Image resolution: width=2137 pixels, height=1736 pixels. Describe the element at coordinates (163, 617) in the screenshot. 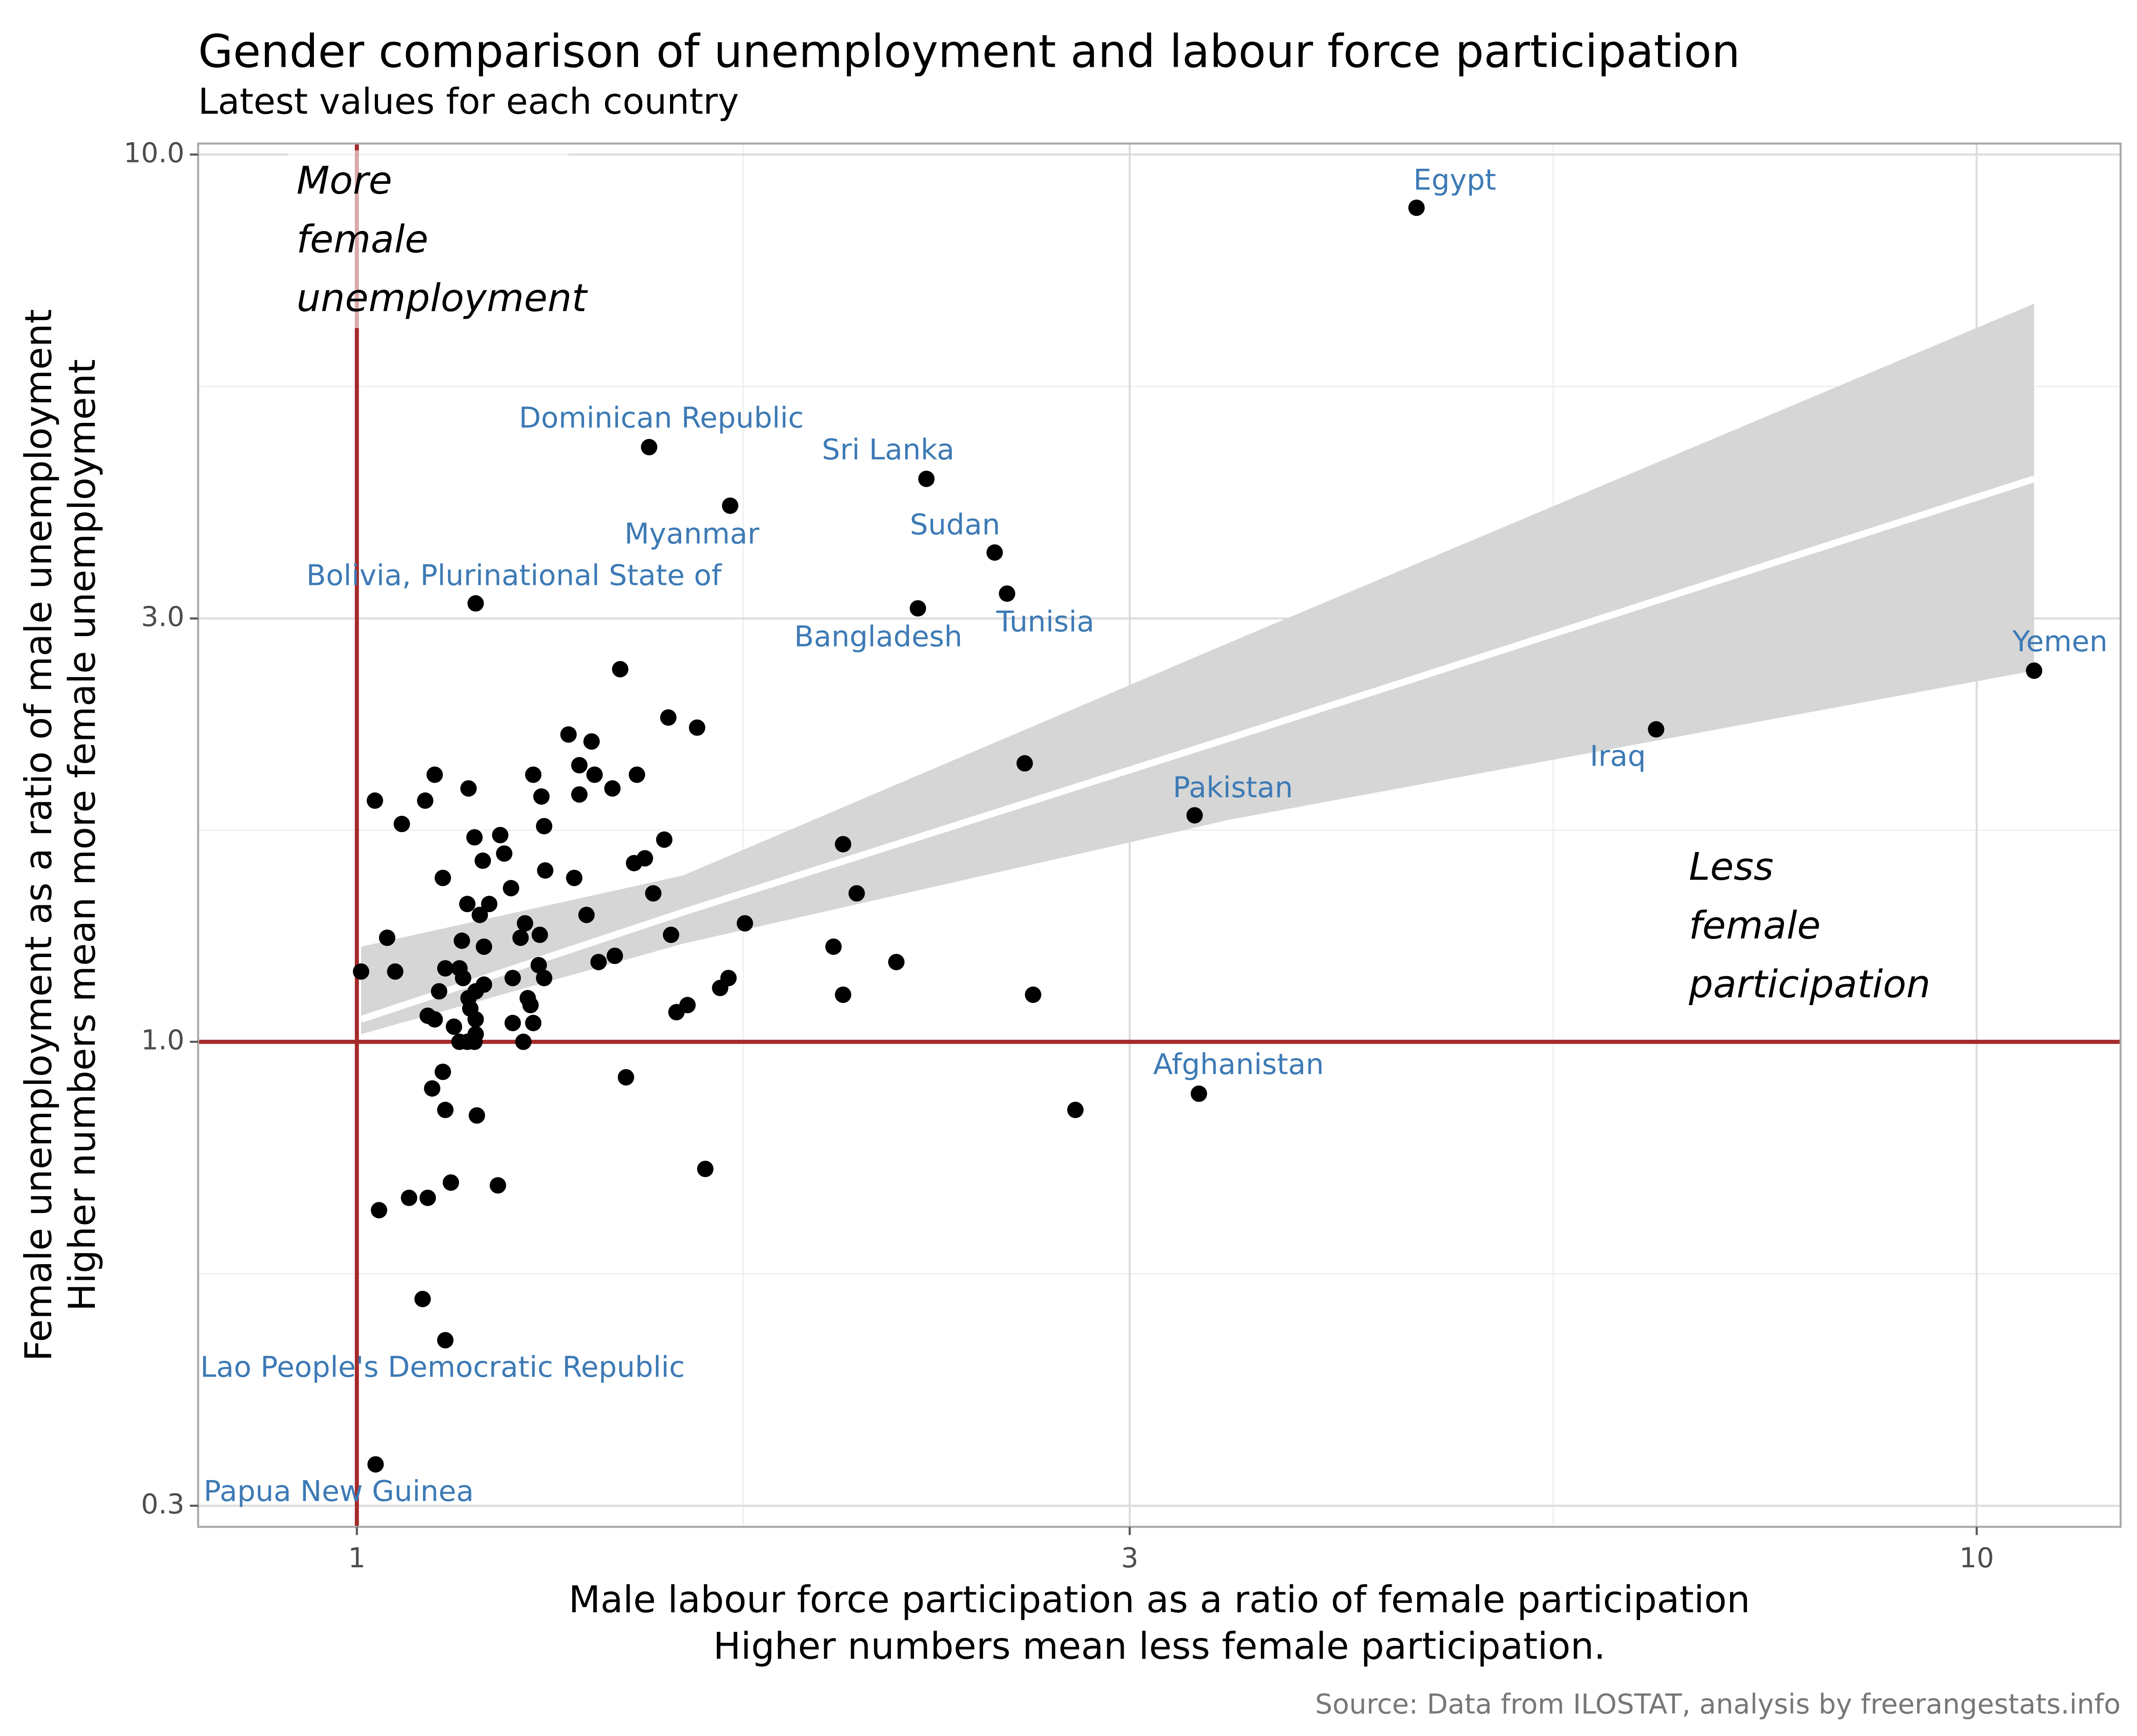

I see `y-tick-label: 3.0` at that location.